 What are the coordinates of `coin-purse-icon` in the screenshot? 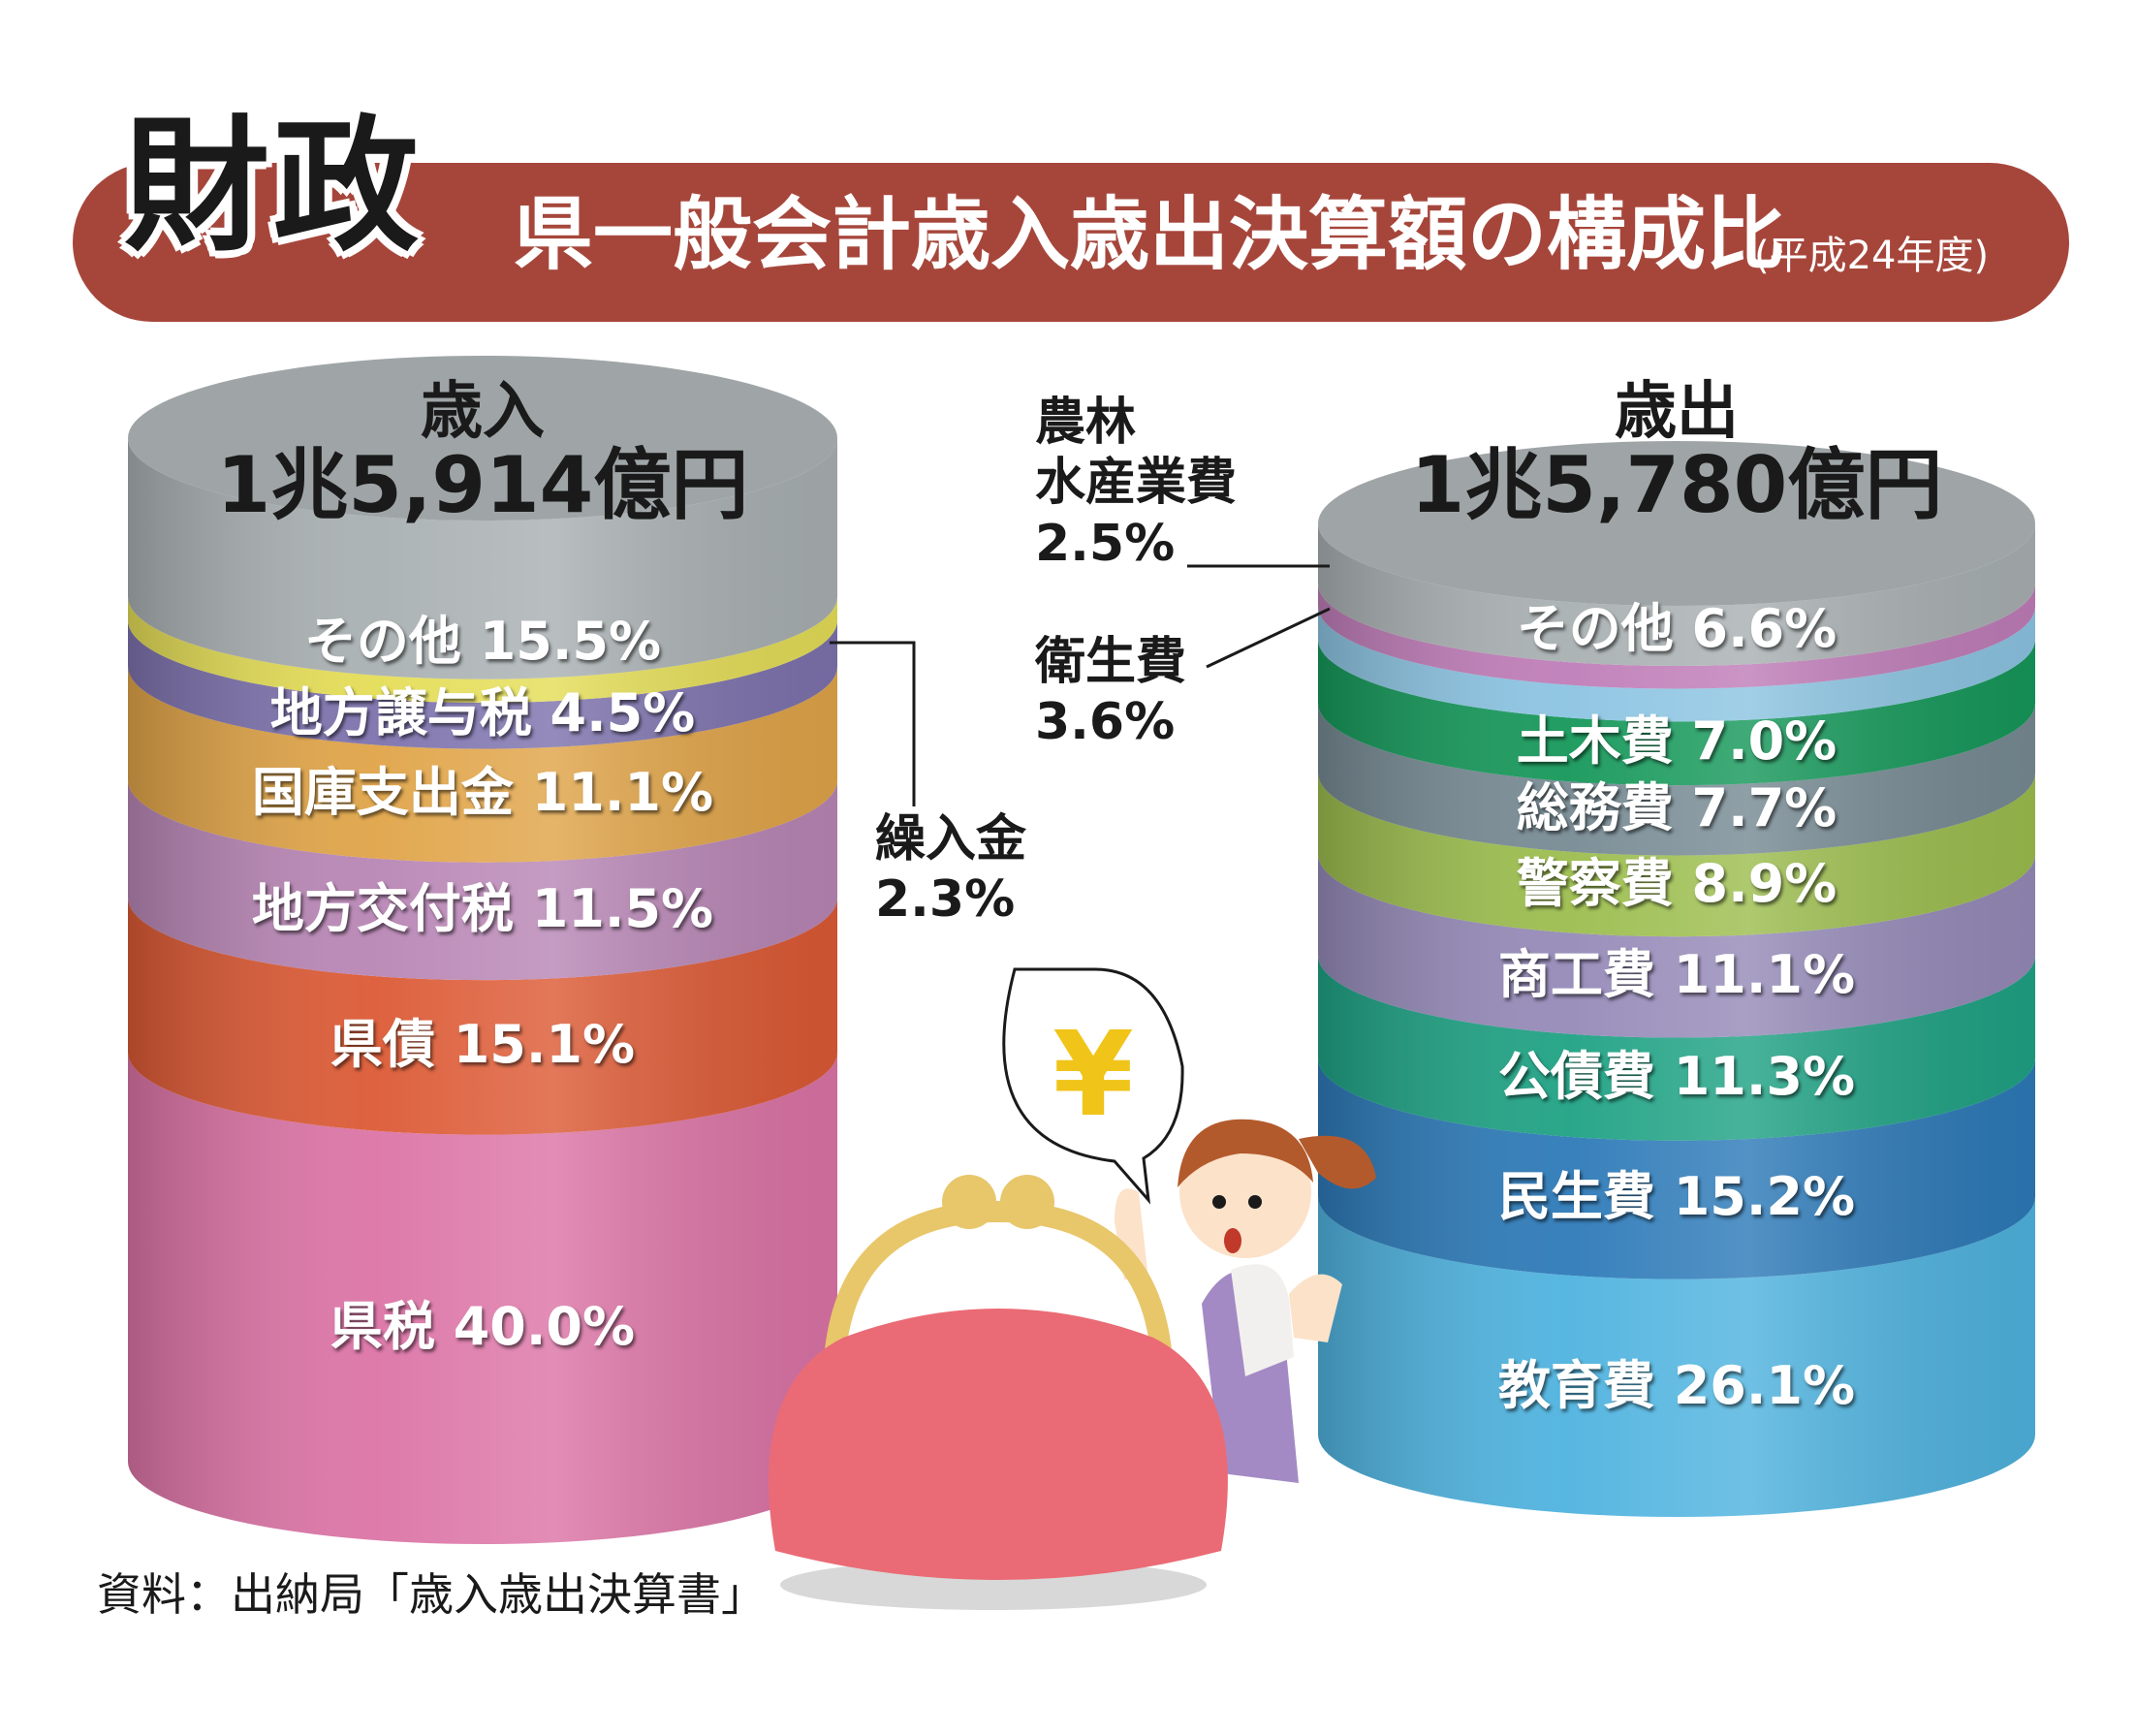 It's located at (998, 1392).